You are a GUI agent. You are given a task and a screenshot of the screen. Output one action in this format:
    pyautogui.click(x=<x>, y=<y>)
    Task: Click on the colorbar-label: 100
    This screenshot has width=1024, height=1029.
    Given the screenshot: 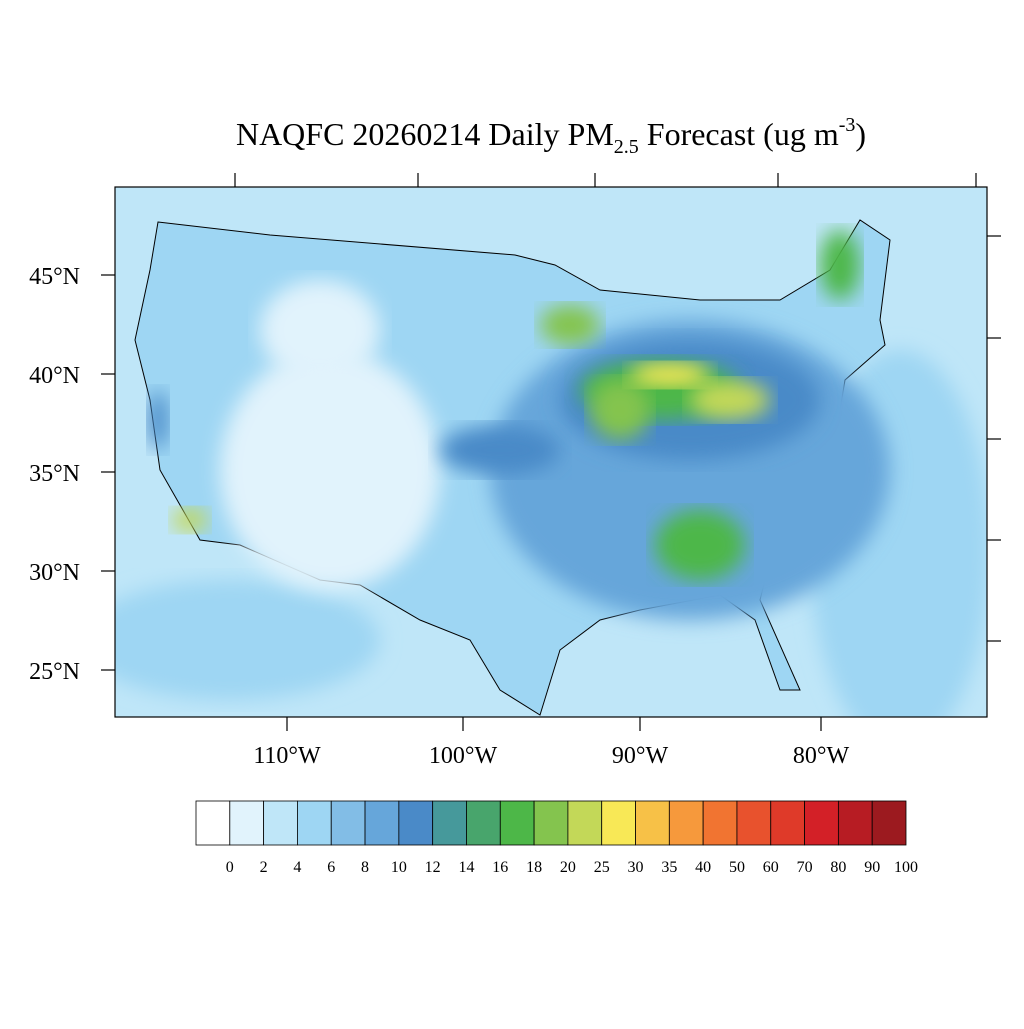 What is the action you would take?
    pyautogui.click(x=906, y=867)
    